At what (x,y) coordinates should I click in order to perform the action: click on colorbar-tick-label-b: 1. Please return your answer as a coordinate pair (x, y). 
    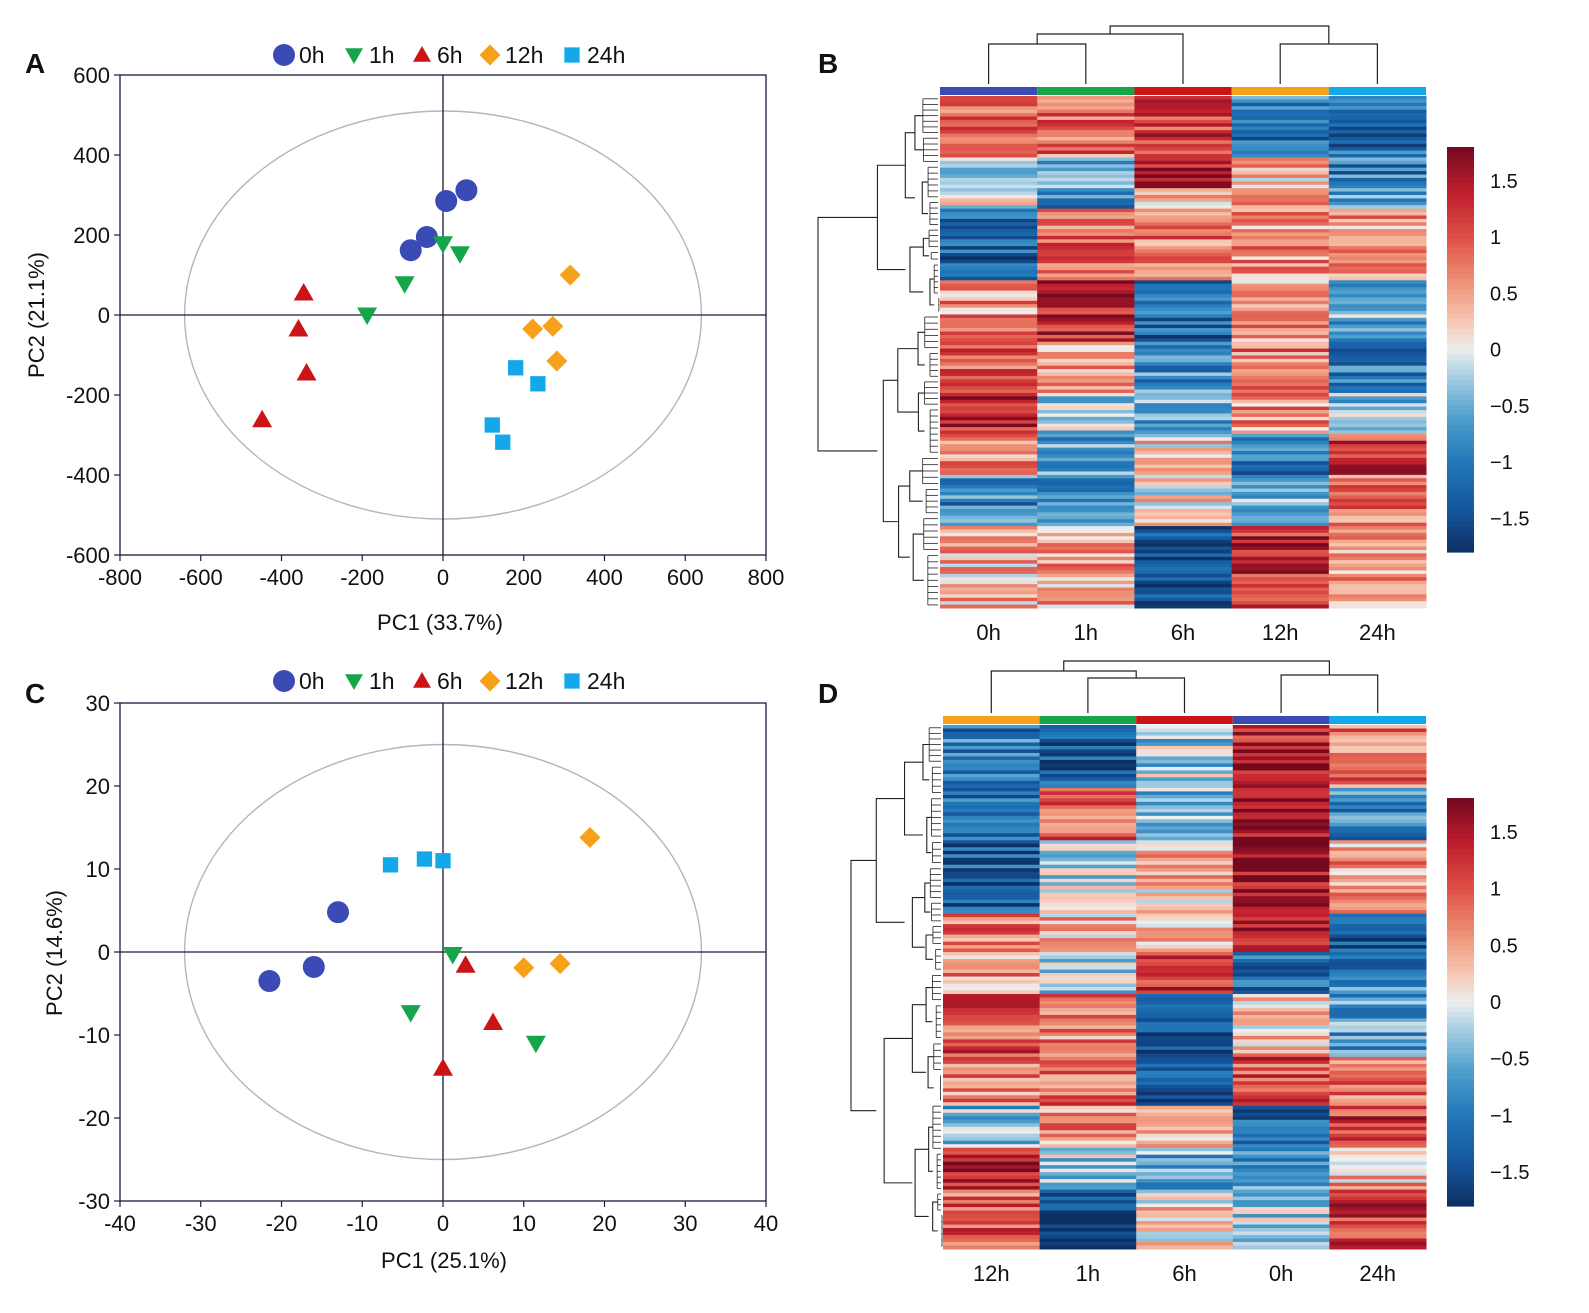
    Looking at the image, I should click on (1495, 238).